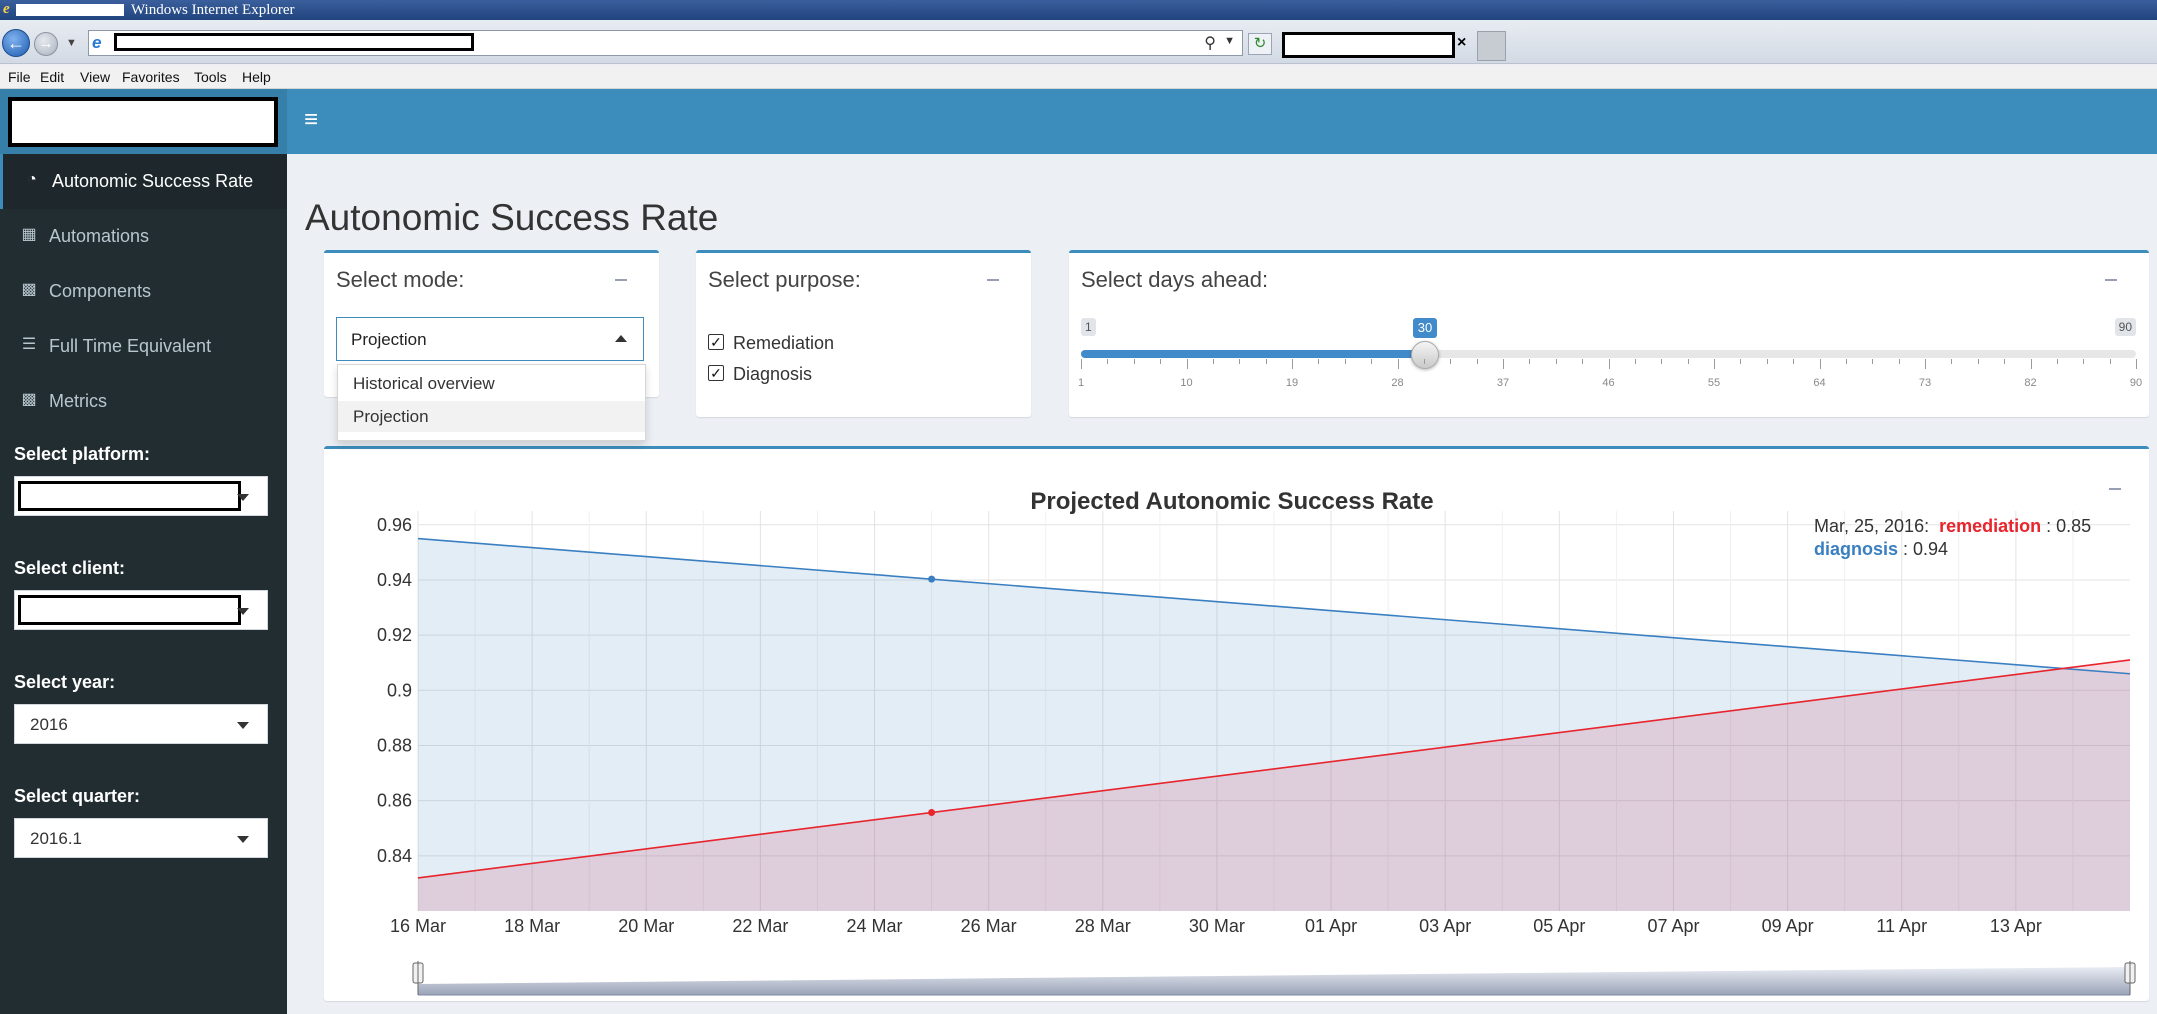  I want to click on bar-chart-icon: ▩, so click(29, 399).